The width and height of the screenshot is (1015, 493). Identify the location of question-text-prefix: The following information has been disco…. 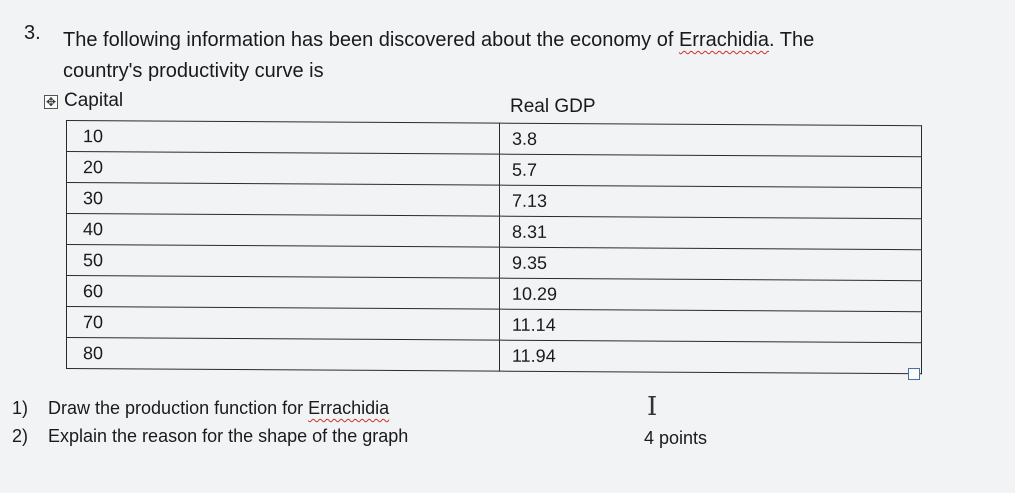
(371, 40).